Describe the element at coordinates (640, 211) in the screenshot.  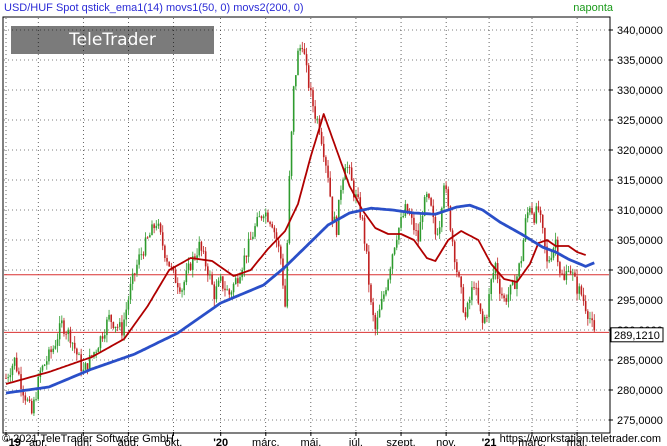
I see `y-tick-label: 310,0000` at that location.